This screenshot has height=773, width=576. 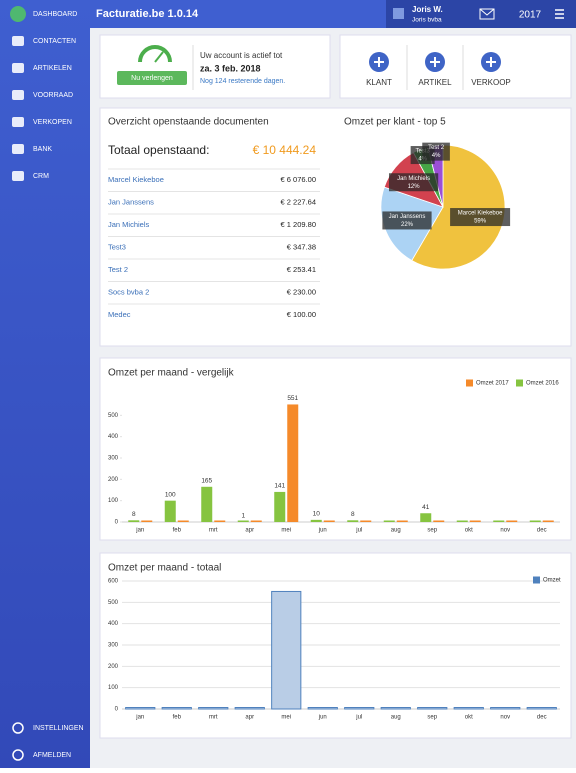 What do you see at coordinates (53, 95) in the screenshot?
I see `nav-item: VOORRAAD` at bounding box center [53, 95].